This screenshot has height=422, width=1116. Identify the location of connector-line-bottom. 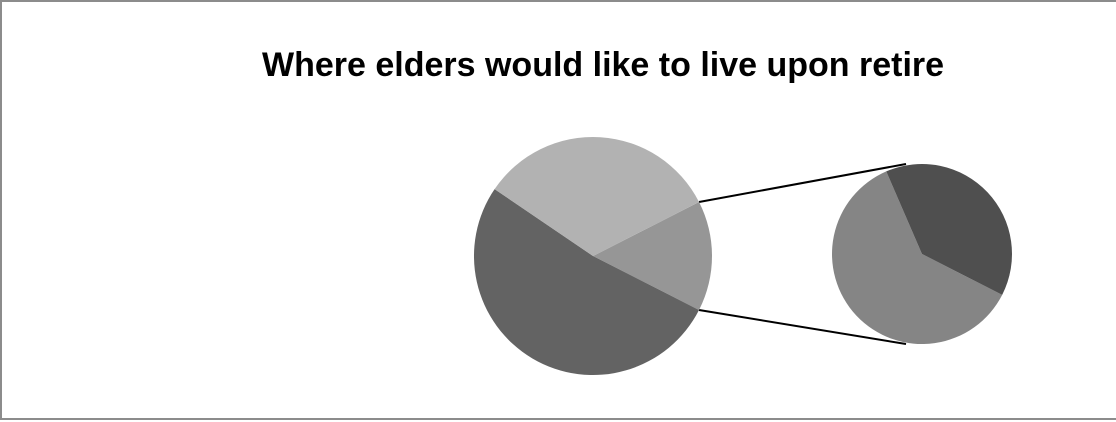
(802, 327).